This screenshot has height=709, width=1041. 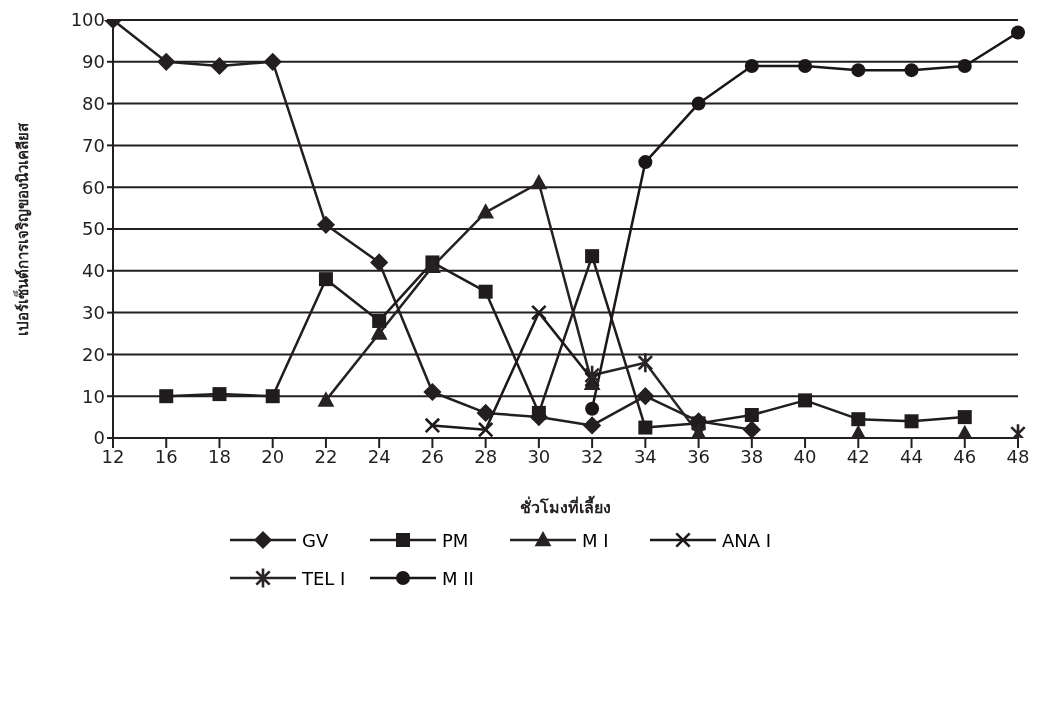 I want to click on x-tick-label: 26, so click(x=432, y=456).